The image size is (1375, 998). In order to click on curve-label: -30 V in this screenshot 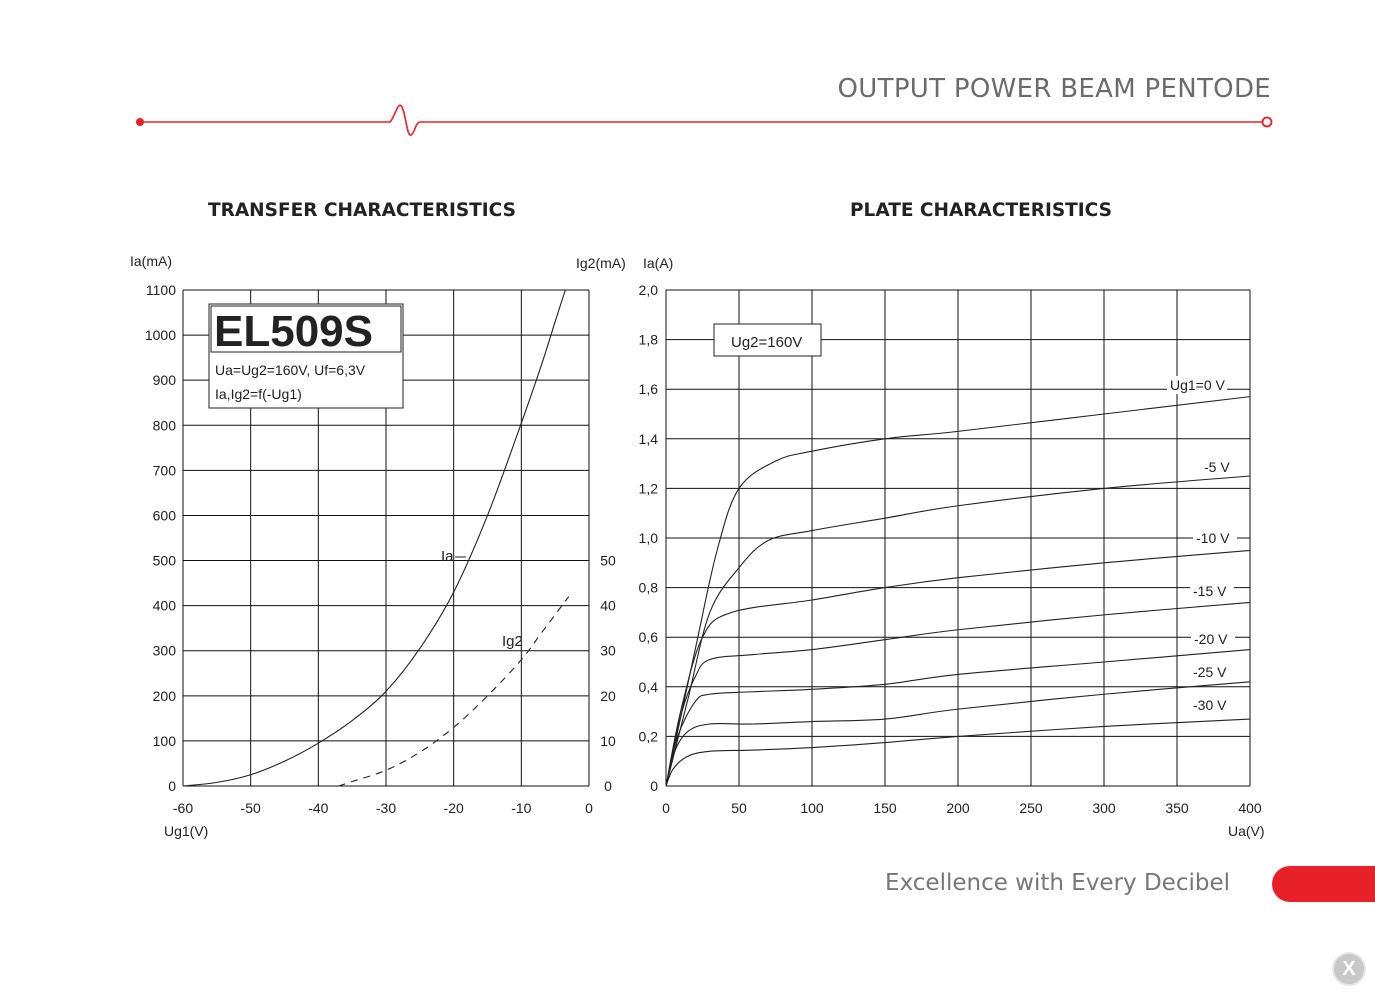, I will do `click(1210, 705)`.